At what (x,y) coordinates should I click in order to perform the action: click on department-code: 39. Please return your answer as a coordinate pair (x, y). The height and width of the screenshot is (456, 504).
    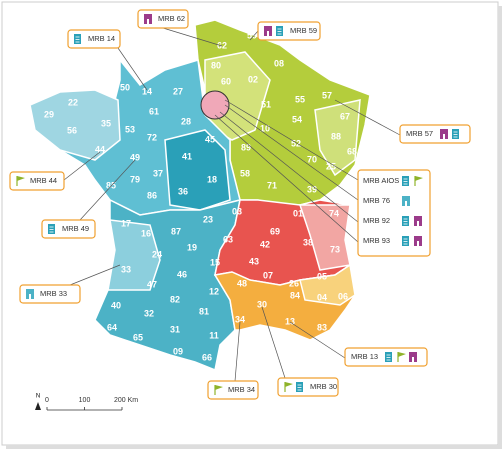
    Looking at the image, I should click on (312, 189).